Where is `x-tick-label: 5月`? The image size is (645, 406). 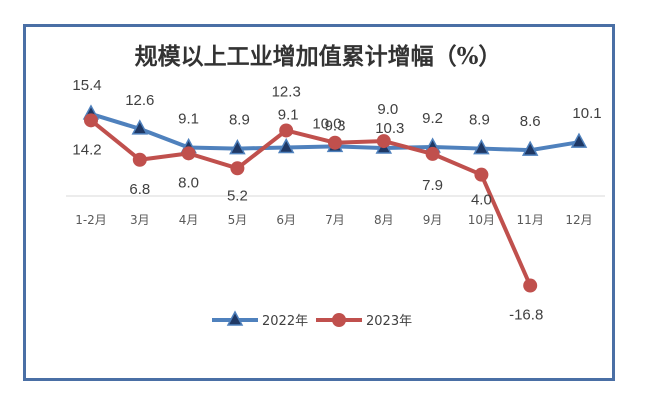 x-tick-label: 5月 is located at coordinates (238, 220).